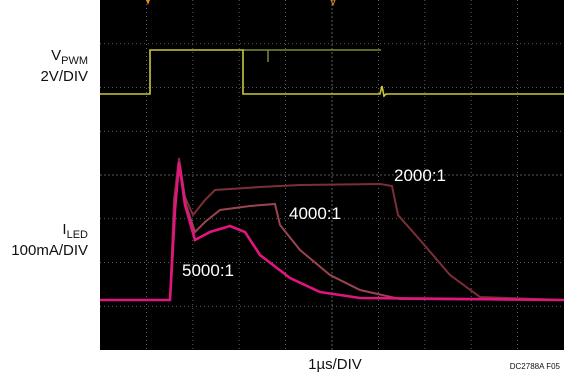 This screenshot has width=564, height=376. Describe the element at coordinates (49, 250) in the screenshot. I see `iled-scale: 100mA/DIV` at that location.